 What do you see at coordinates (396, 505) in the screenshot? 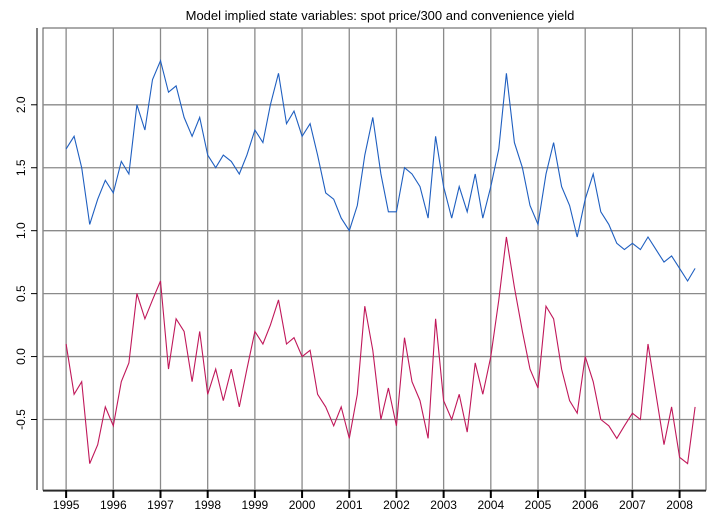
I see `x-tick-label: 2002` at bounding box center [396, 505].